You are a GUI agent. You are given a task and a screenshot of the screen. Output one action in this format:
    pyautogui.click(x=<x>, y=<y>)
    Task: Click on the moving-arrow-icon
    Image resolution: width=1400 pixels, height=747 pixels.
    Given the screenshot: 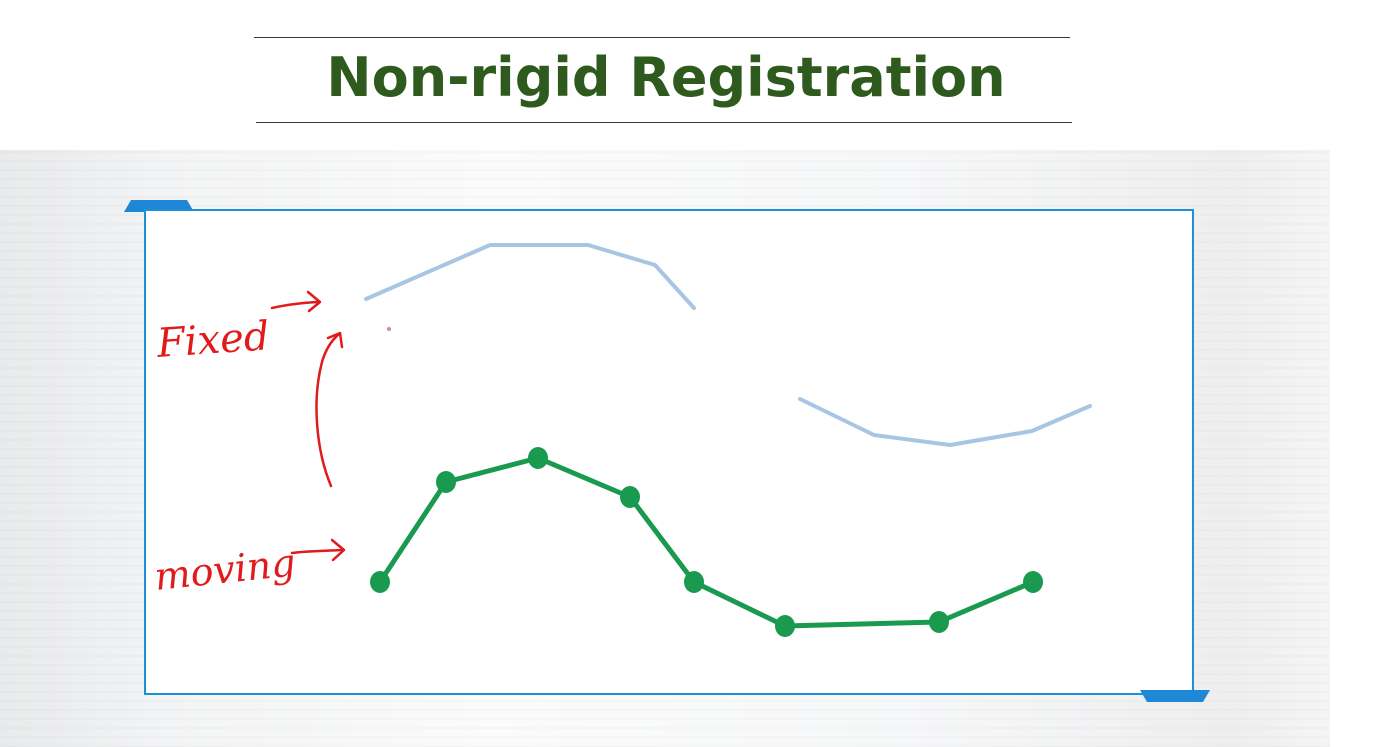 What is the action you would take?
    pyautogui.click(x=318, y=550)
    